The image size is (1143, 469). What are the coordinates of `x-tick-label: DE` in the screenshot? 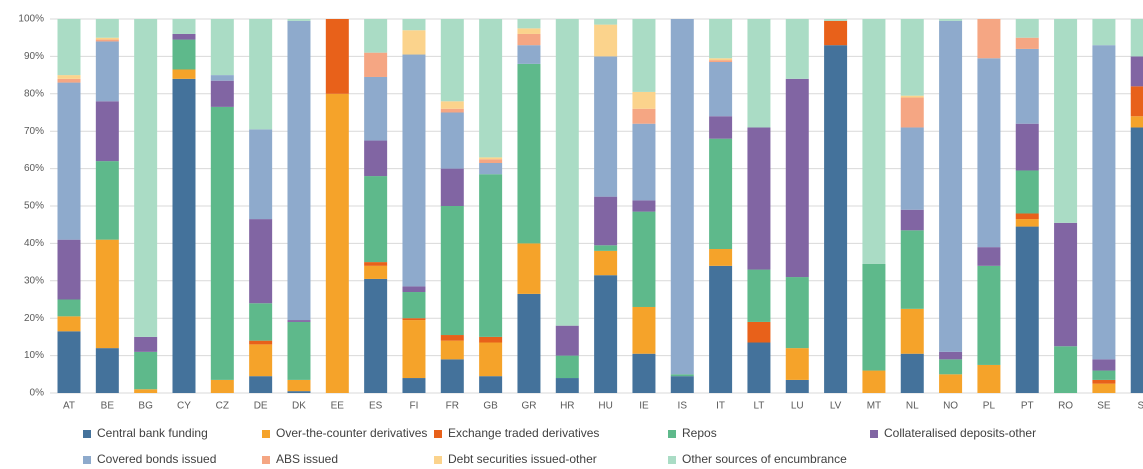 It's located at (261, 406).